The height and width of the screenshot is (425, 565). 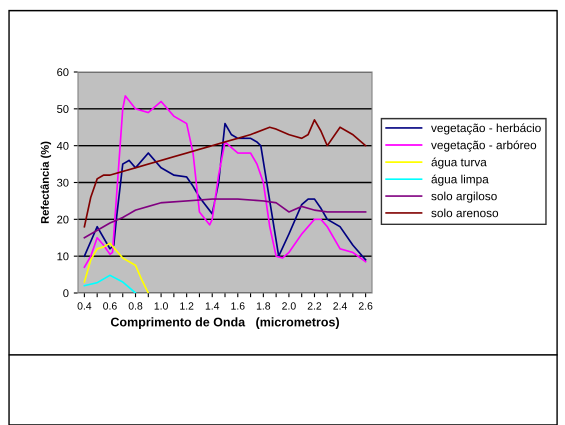 What do you see at coordinates (62, 146) in the screenshot?
I see `y-tick-label: 40` at bounding box center [62, 146].